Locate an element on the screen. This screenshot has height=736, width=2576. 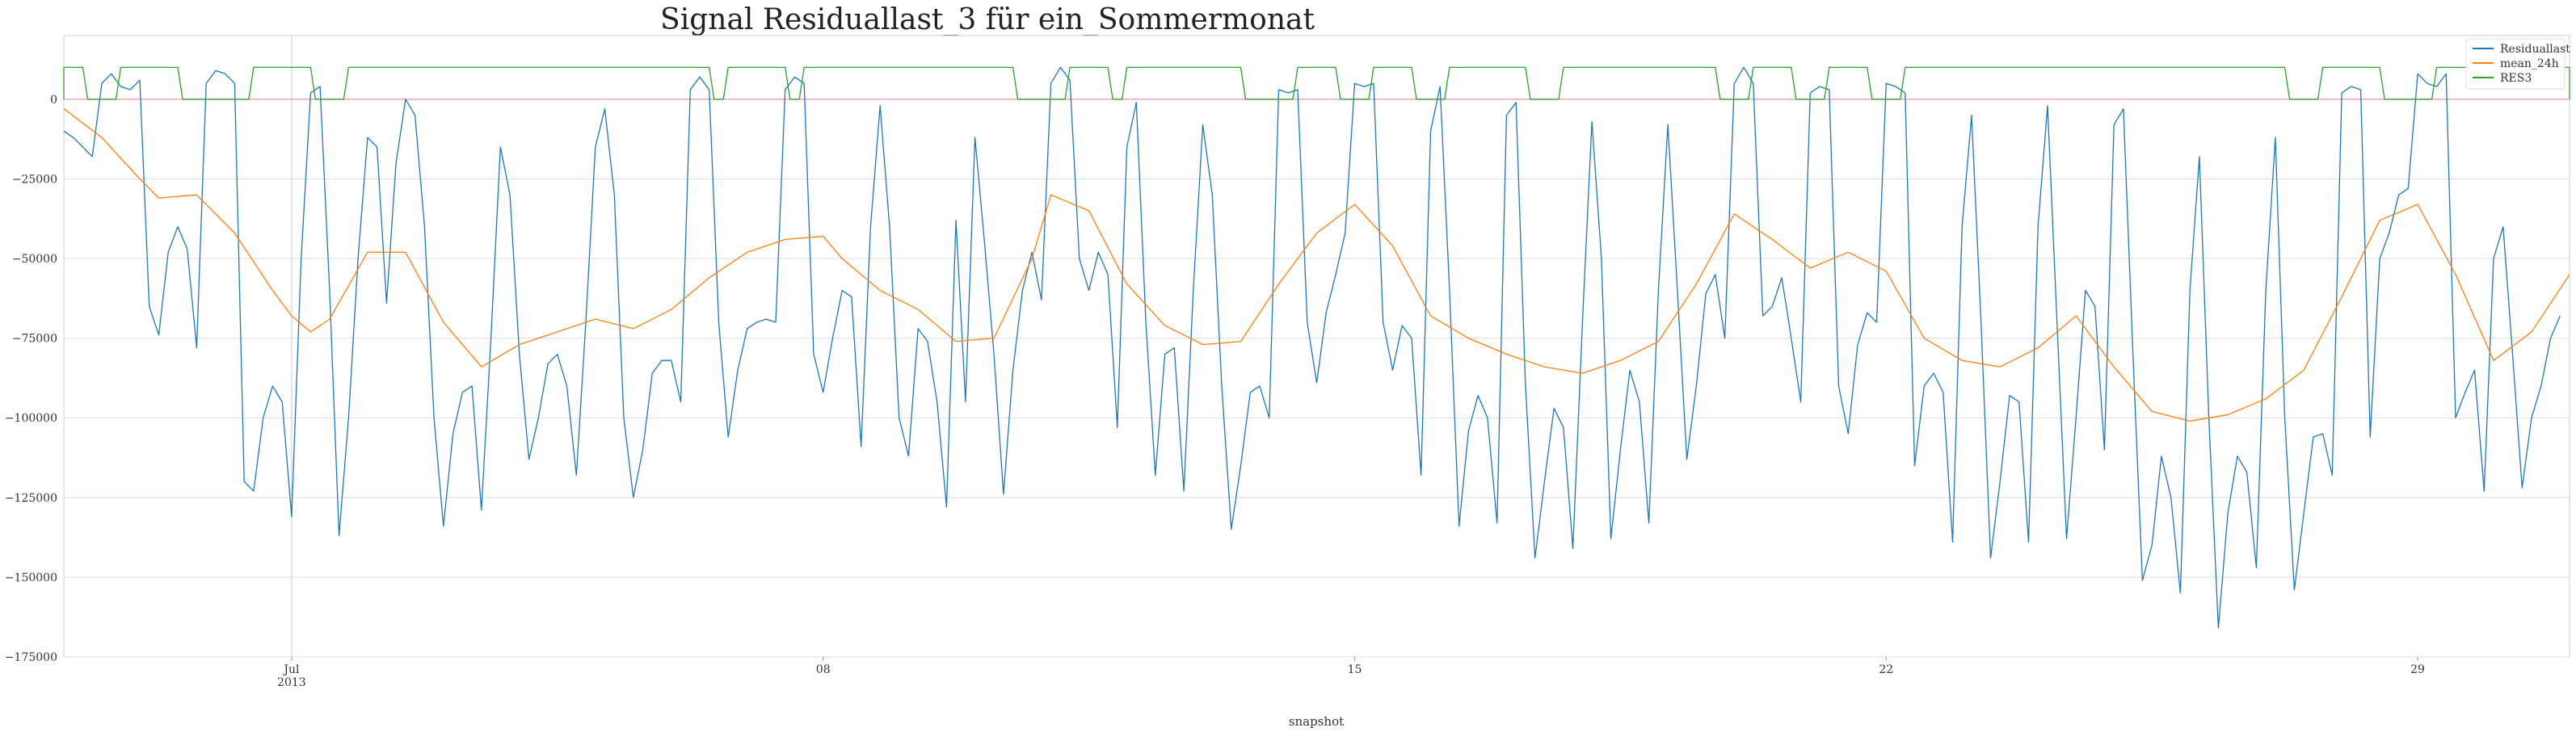
y-tick-label: −175000 is located at coordinates (31, 657).